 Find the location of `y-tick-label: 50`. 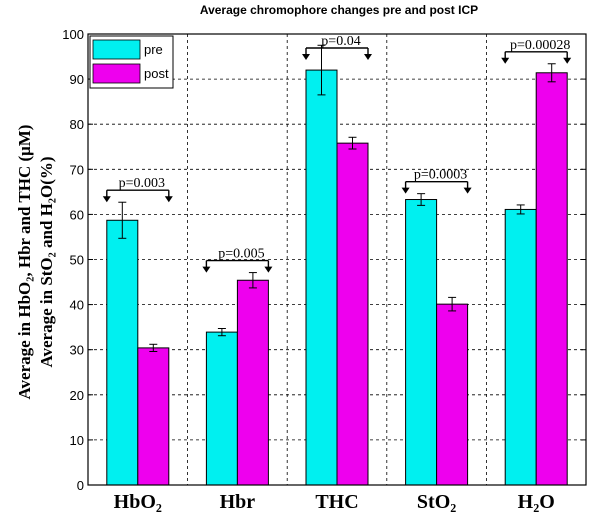

y-tick-label: 50 is located at coordinates (77, 260).